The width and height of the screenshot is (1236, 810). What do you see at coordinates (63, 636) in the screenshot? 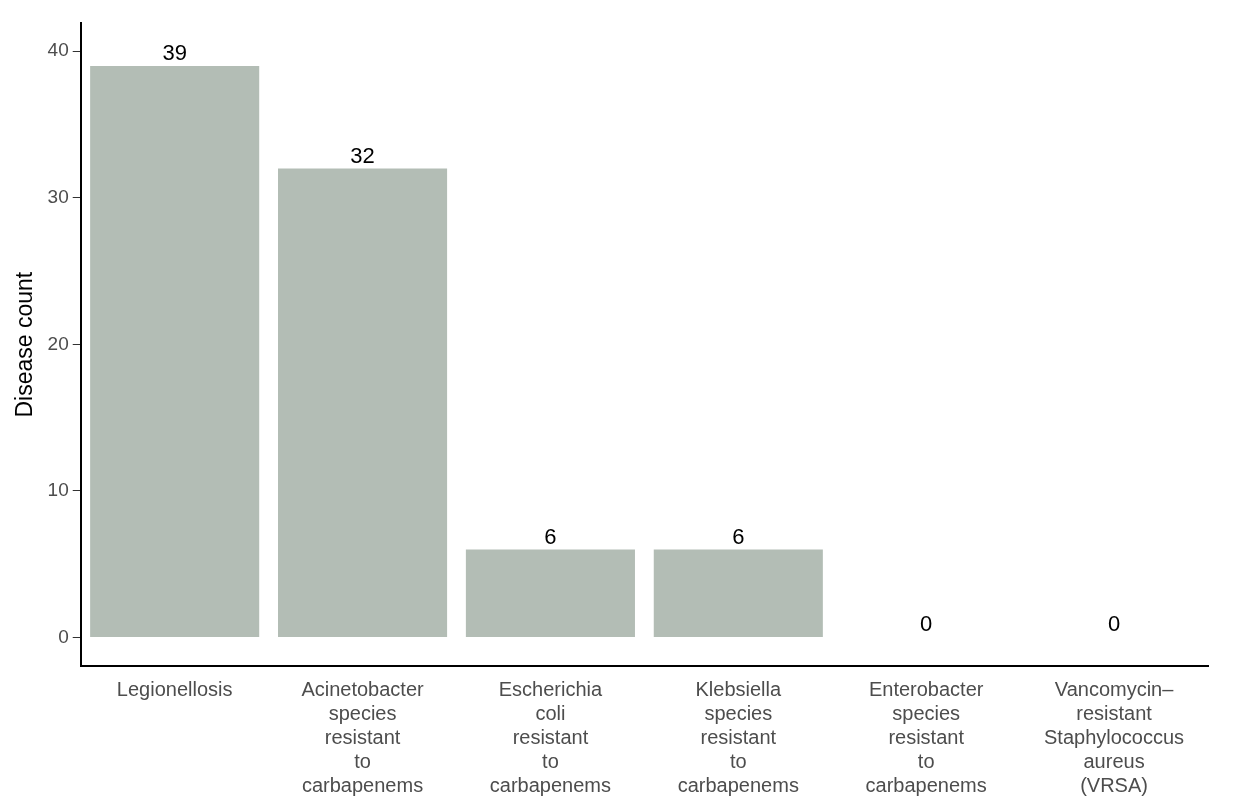
I see `y-tick-label: 0` at bounding box center [63, 636].